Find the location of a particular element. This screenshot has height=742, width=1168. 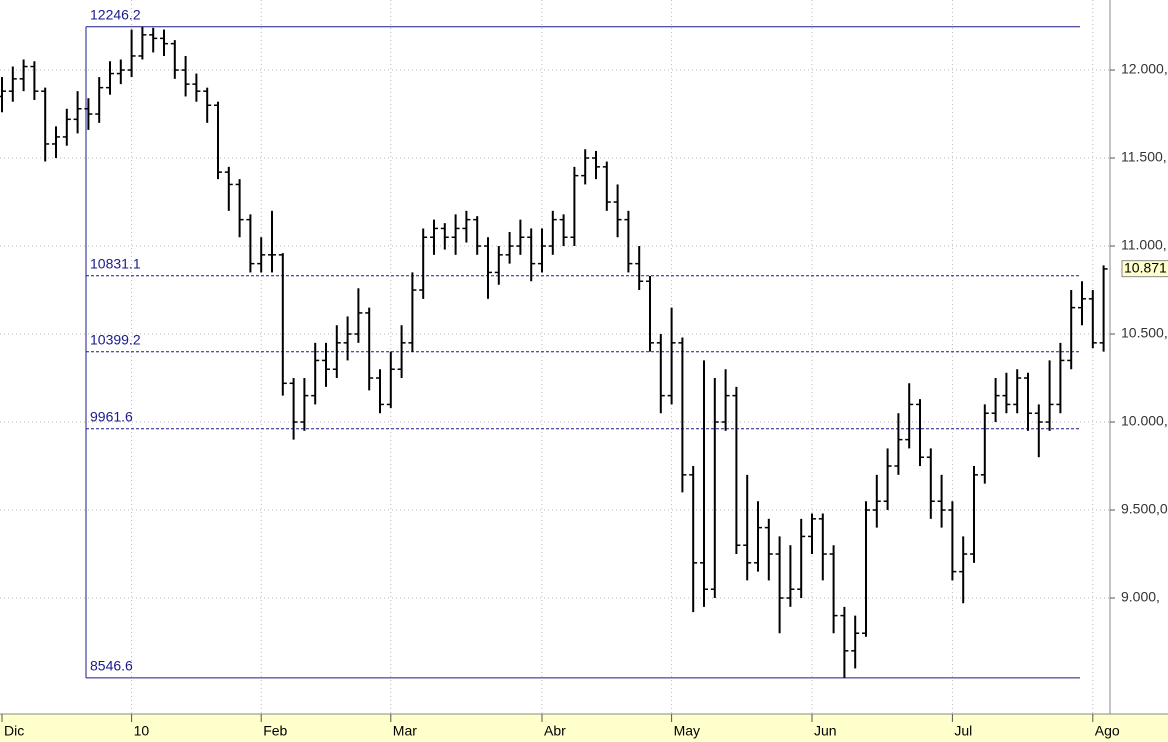

x-tick-label: May is located at coordinates (687, 731).